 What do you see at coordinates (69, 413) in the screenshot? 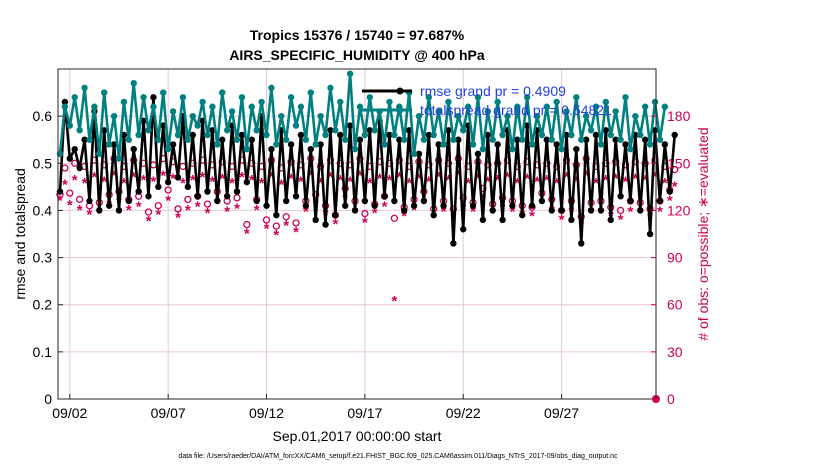
I see `x-tick-label: 09/02` at bounding box center [69, 413].